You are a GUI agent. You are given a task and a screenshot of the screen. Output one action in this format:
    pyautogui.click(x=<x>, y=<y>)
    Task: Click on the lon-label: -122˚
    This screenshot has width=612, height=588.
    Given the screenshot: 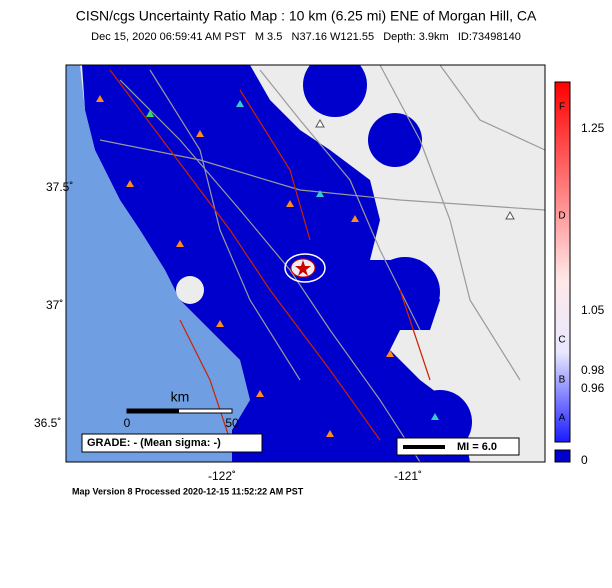 What is the action you would take?
    pyautogui.click(x=222, y=476)
    